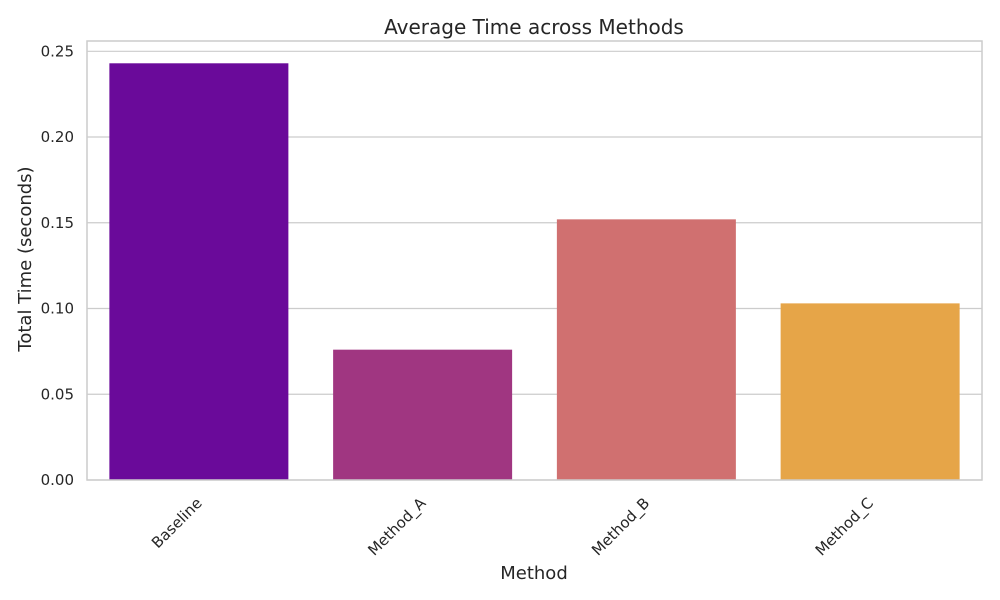 The height and width of the screenshot is (600, 1000). I want to click on x-tick-label: Method_A, so click(397, 527).